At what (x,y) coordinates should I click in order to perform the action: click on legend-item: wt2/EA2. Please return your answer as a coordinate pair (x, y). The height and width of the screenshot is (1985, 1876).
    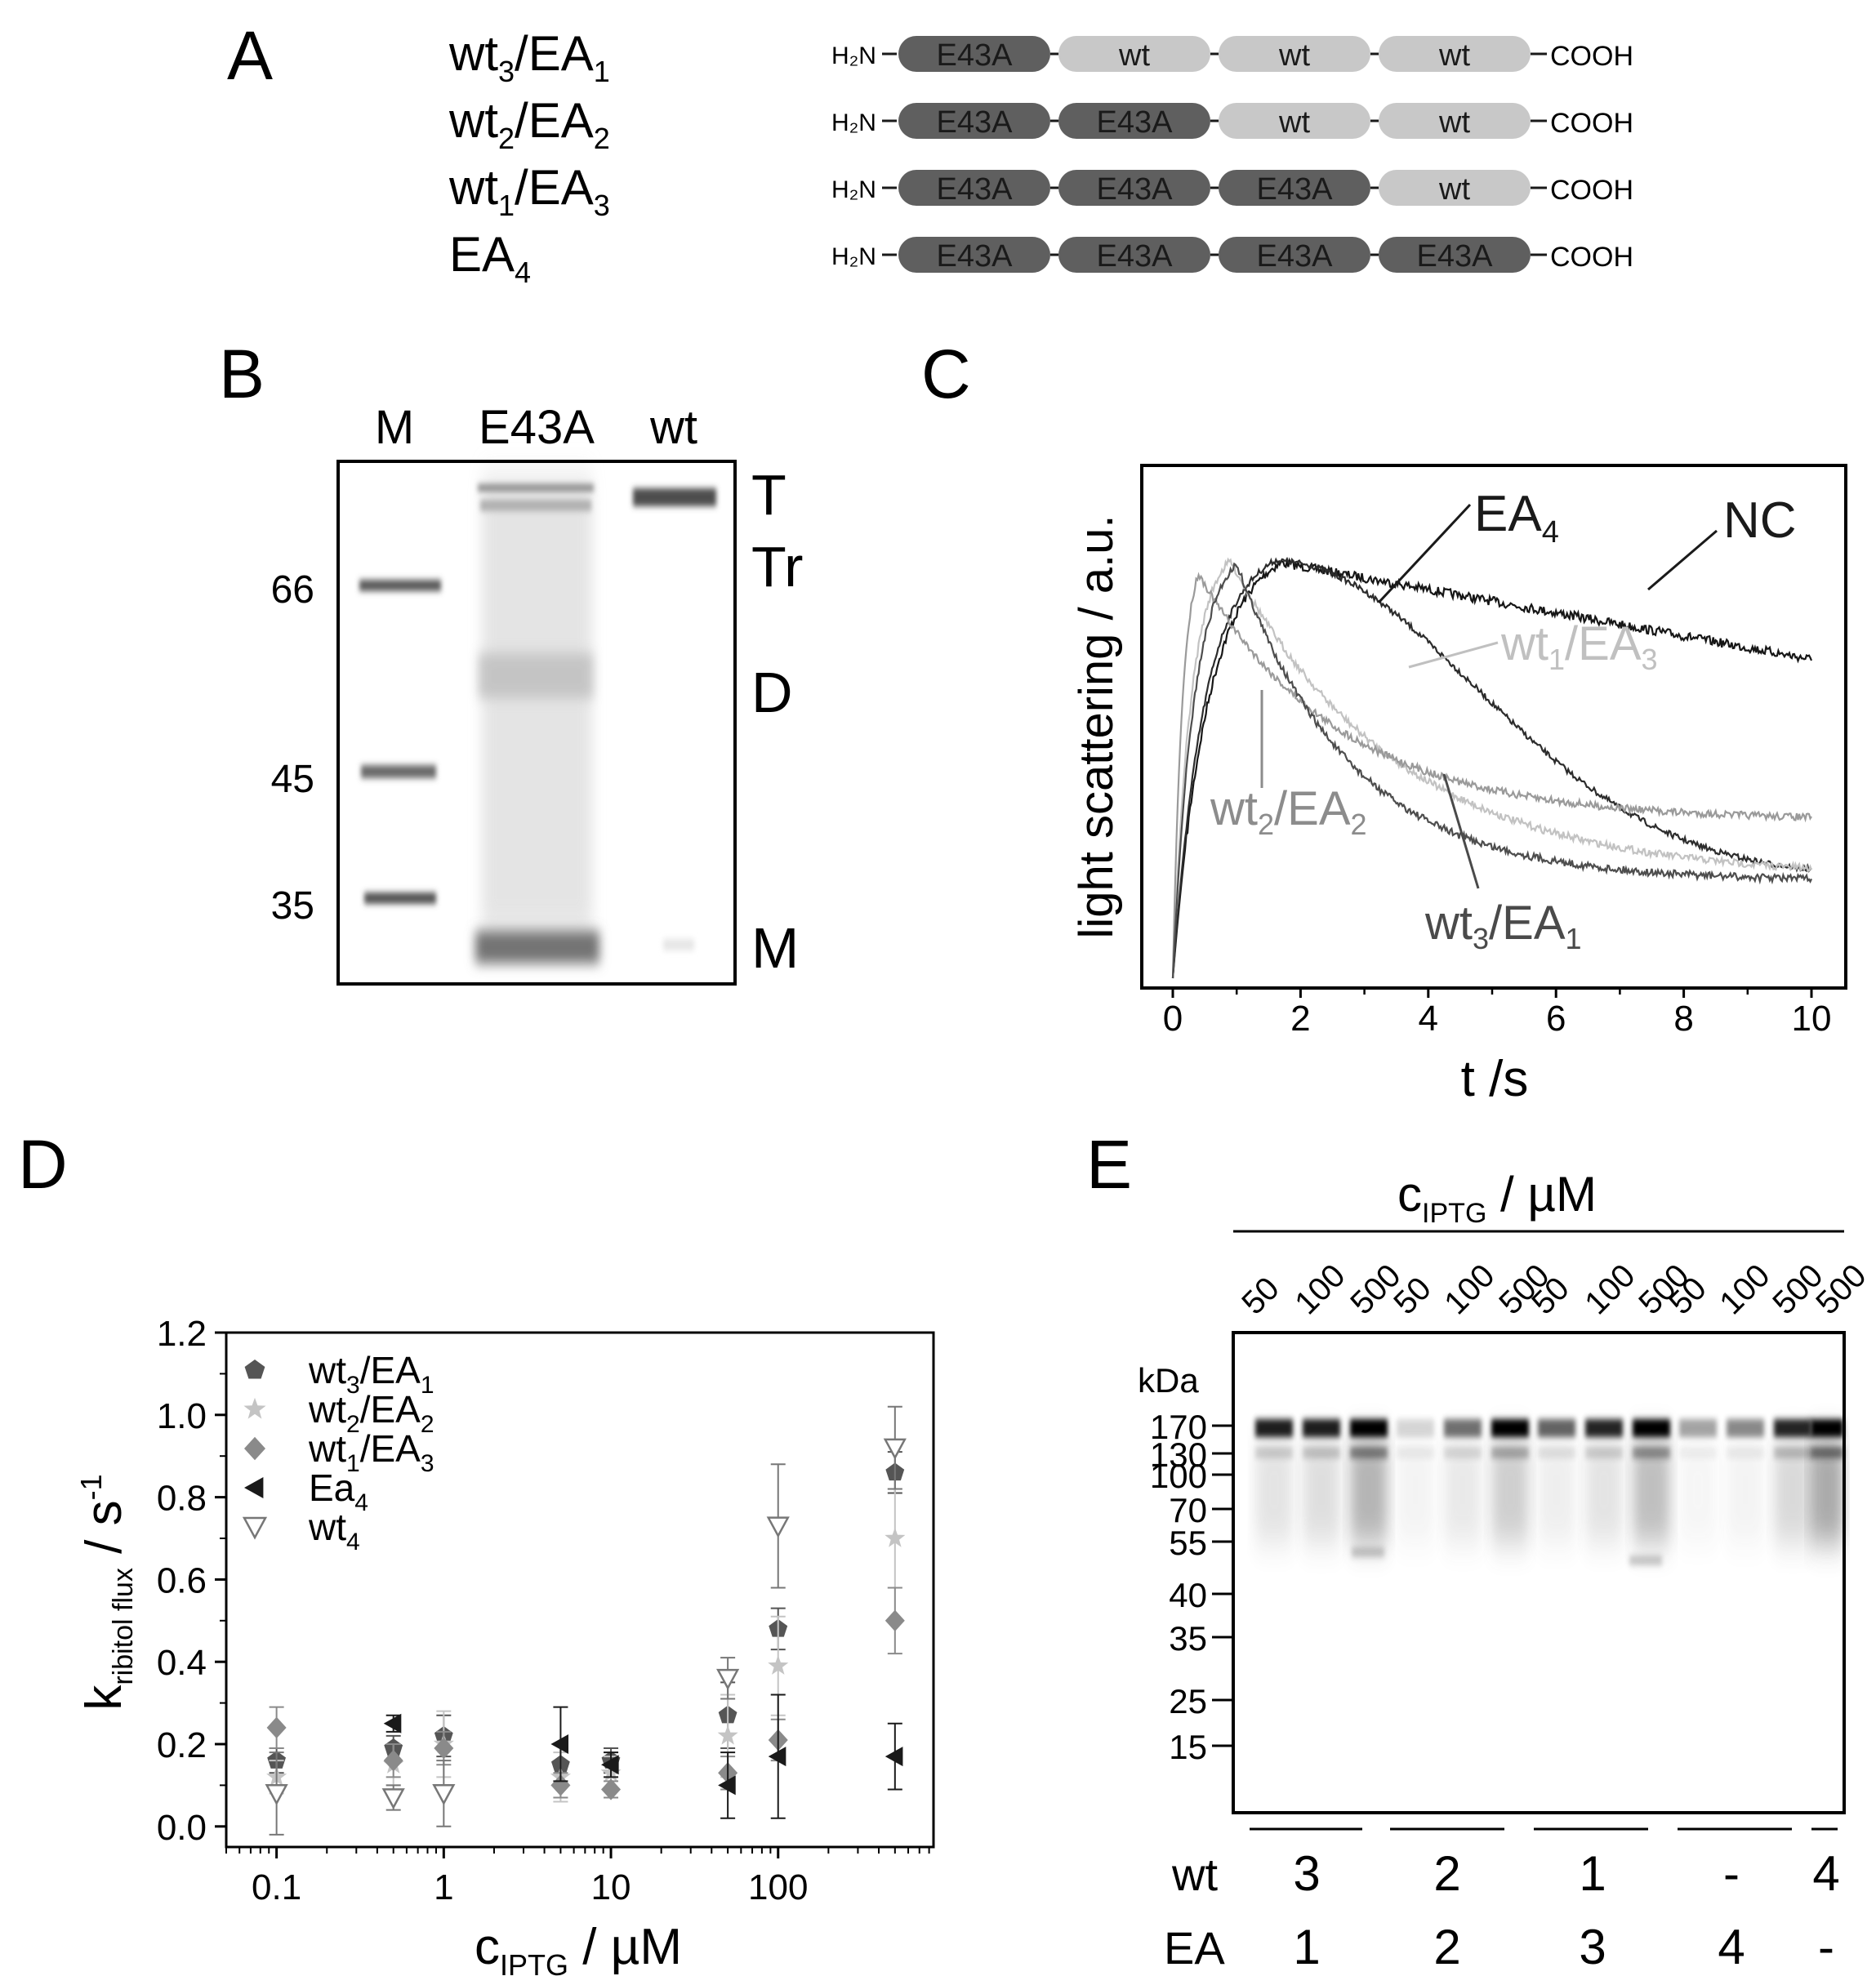
    Looking at the image, I should click on (338, 1413).